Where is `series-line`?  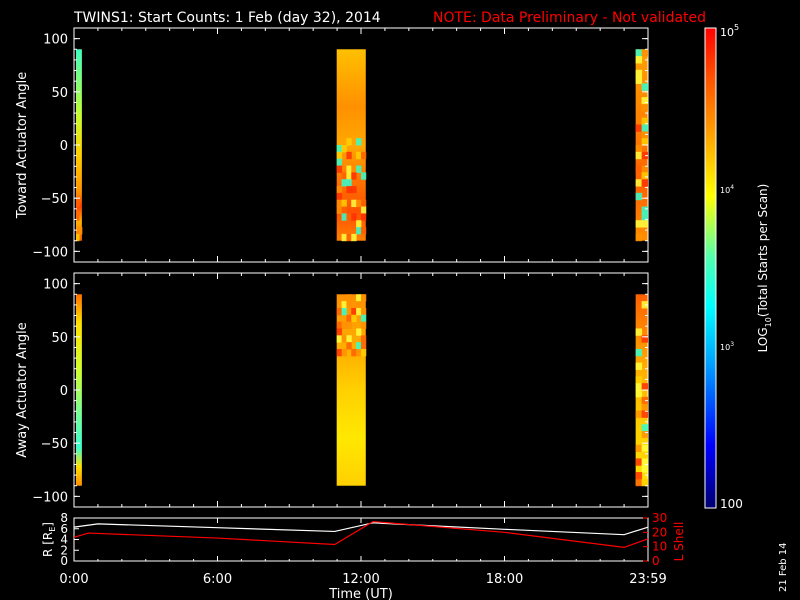 series-line is located at coordinates (361, 534).